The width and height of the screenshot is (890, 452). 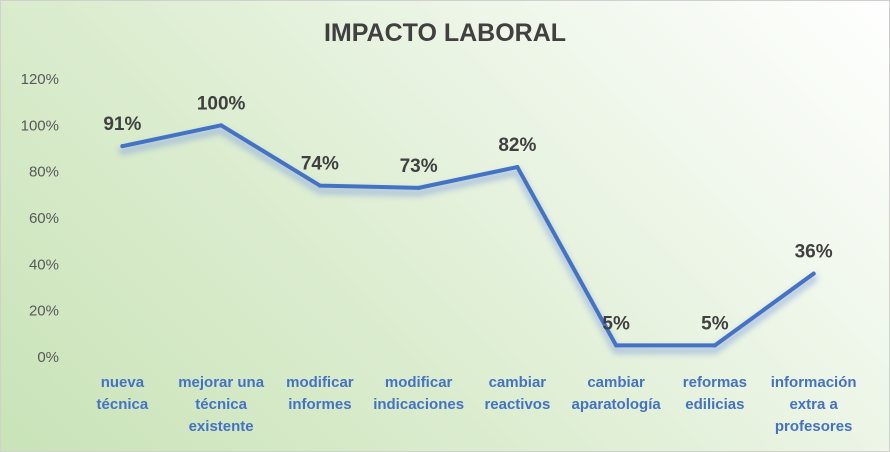 I want to click on y-tick-label: 80%, so click(x=44, y=172).